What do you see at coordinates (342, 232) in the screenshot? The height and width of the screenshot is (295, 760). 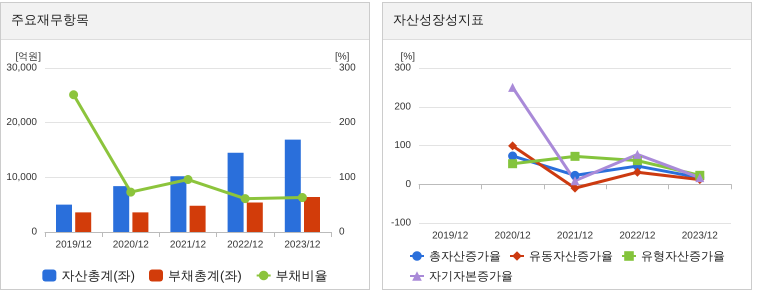 I see `y2-tick-label: 0` at bounding box center [342, 232].